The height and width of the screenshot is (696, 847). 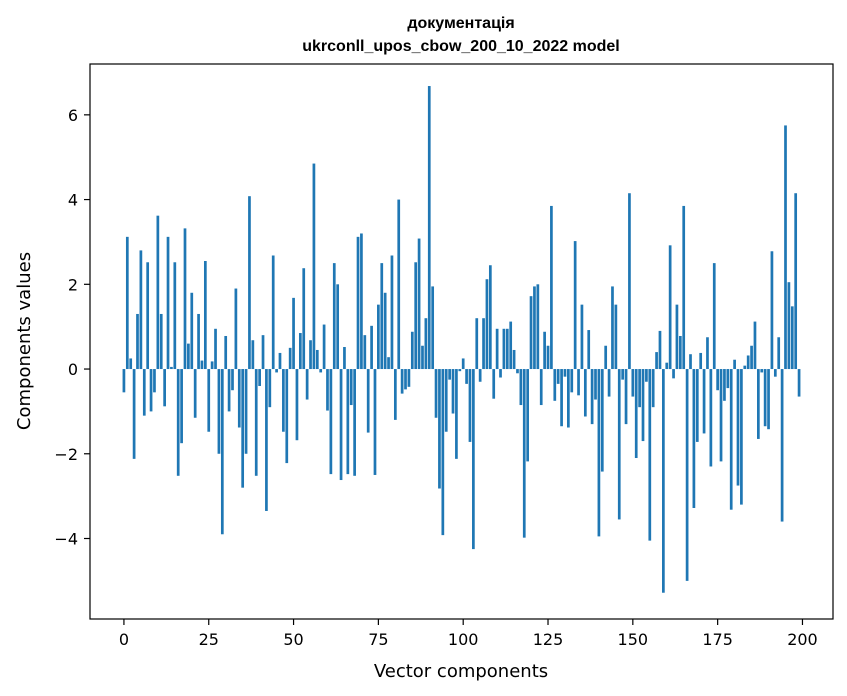 I want to click on y-tick-label: 2, so click(x=73, y=284).